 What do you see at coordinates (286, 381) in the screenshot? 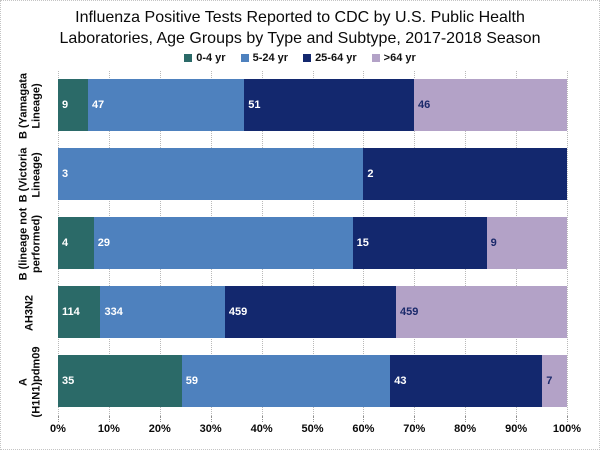
I see `bar-segment: 59` at bounding box center [286, 381].